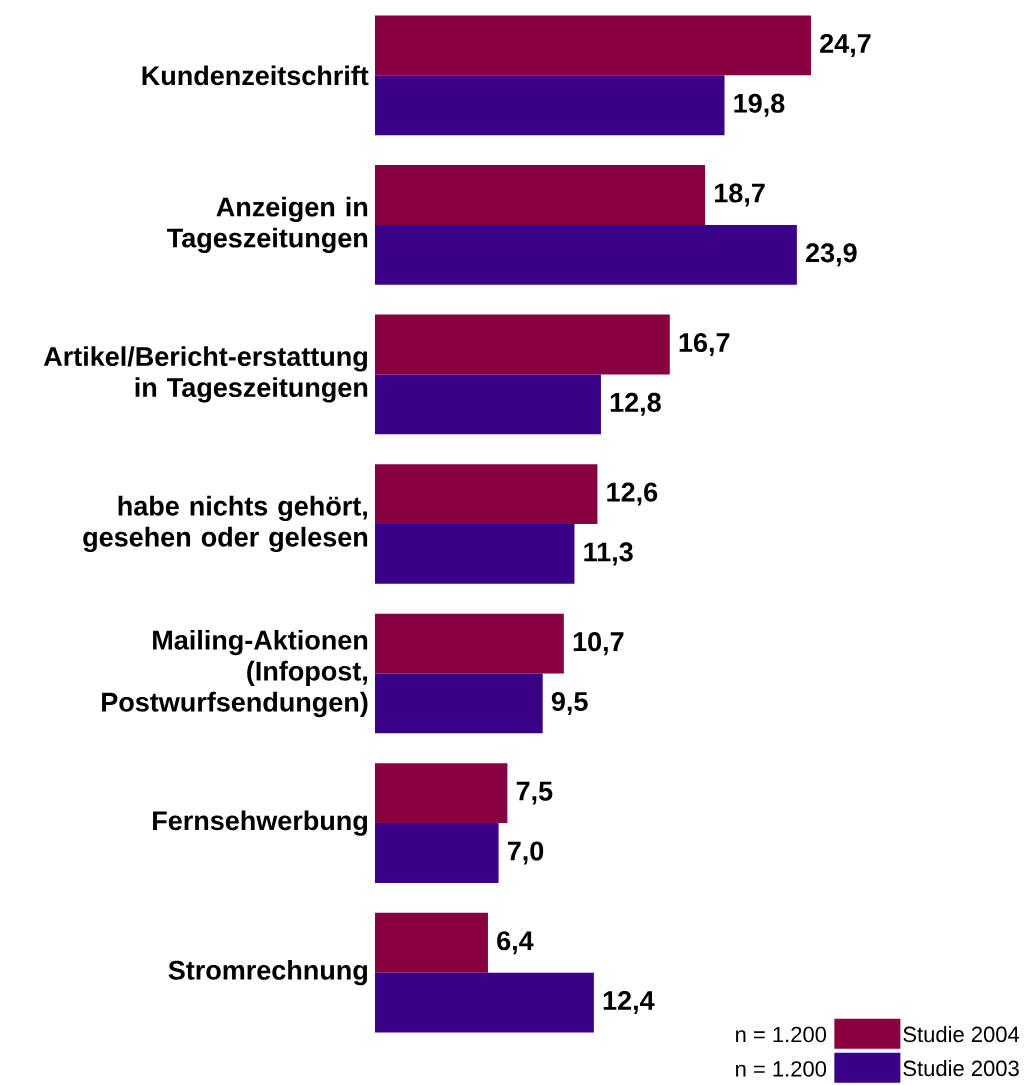  What do you see at coordinates (260, 823) in the screenshot?
I see `y-tick-label: Fernsehwerbung` at bounding box center [260, 823].